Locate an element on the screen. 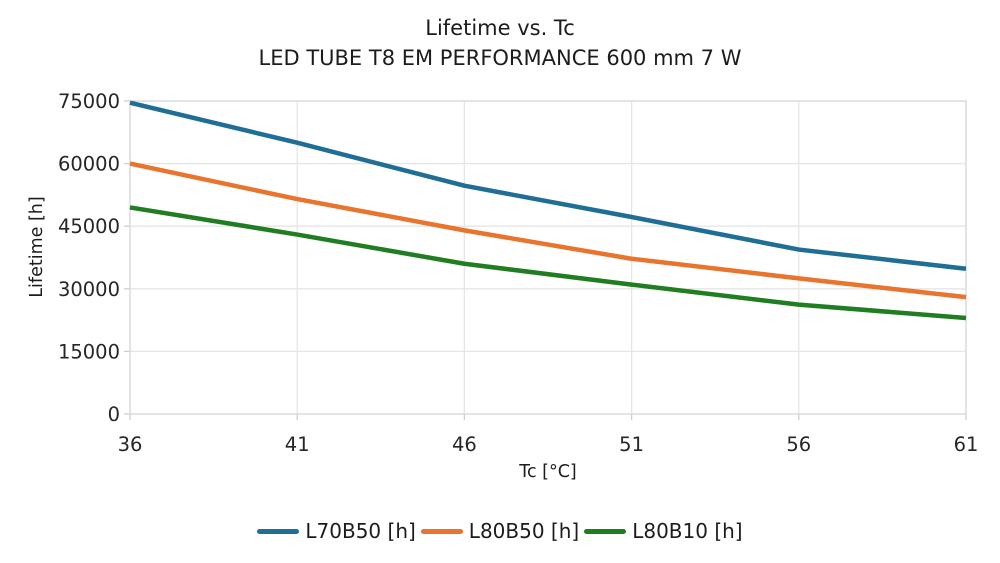  x-tick-label-51: 51 is located at coordinates (631, 444).